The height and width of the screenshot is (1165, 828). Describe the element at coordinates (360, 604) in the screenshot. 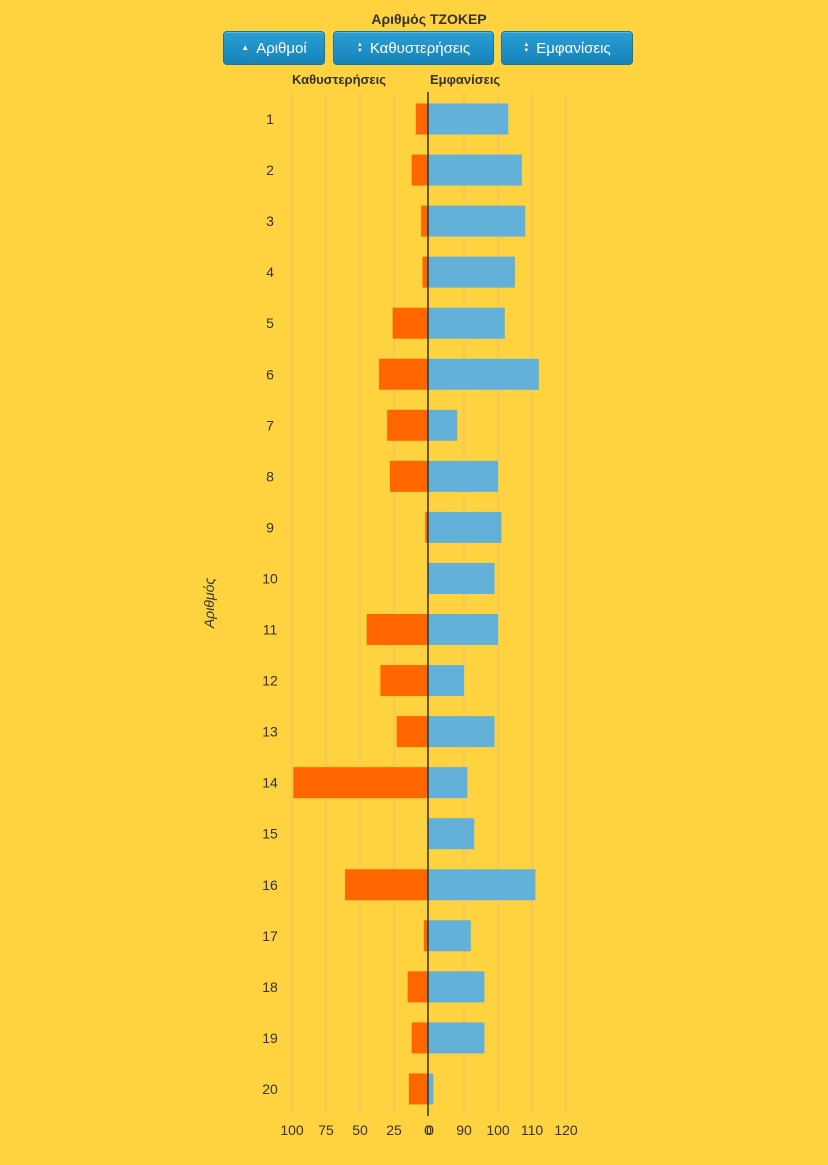

I see `delays-bars` at that location.